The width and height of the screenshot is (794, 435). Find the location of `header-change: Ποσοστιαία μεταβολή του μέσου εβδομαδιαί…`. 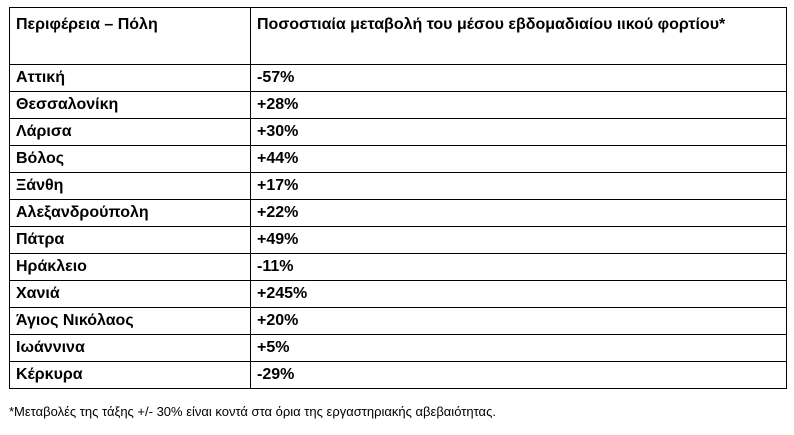

header-change: Ποσοστιαία μεταβολή του μέσου εβδομαδιαί… is located at coordinates (518, 36).